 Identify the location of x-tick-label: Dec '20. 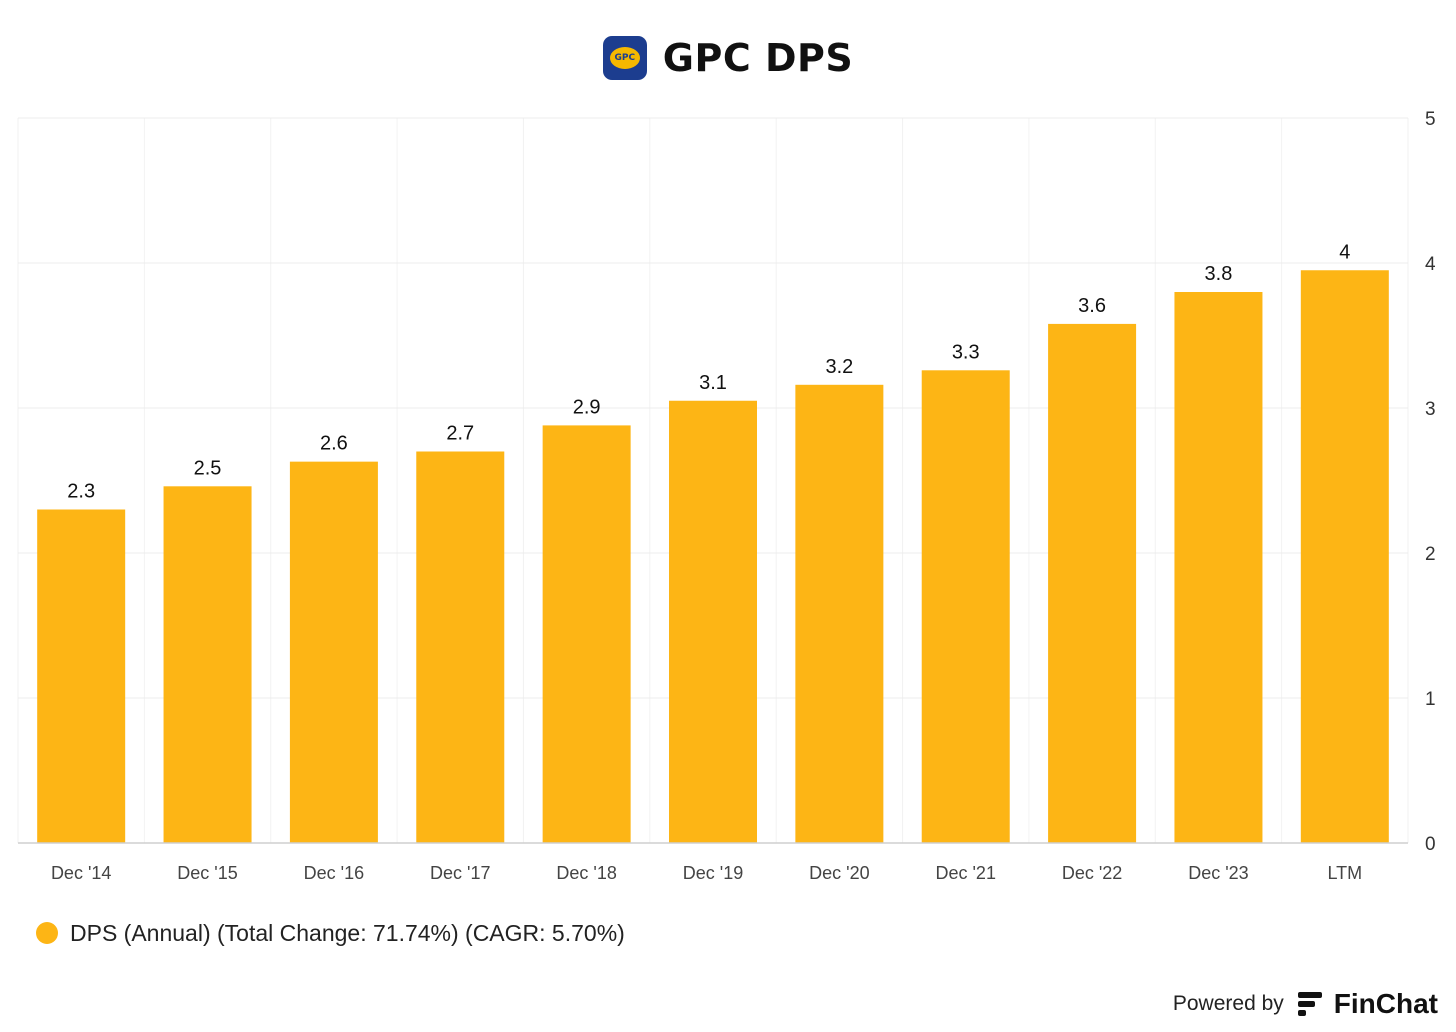
(839, 873).